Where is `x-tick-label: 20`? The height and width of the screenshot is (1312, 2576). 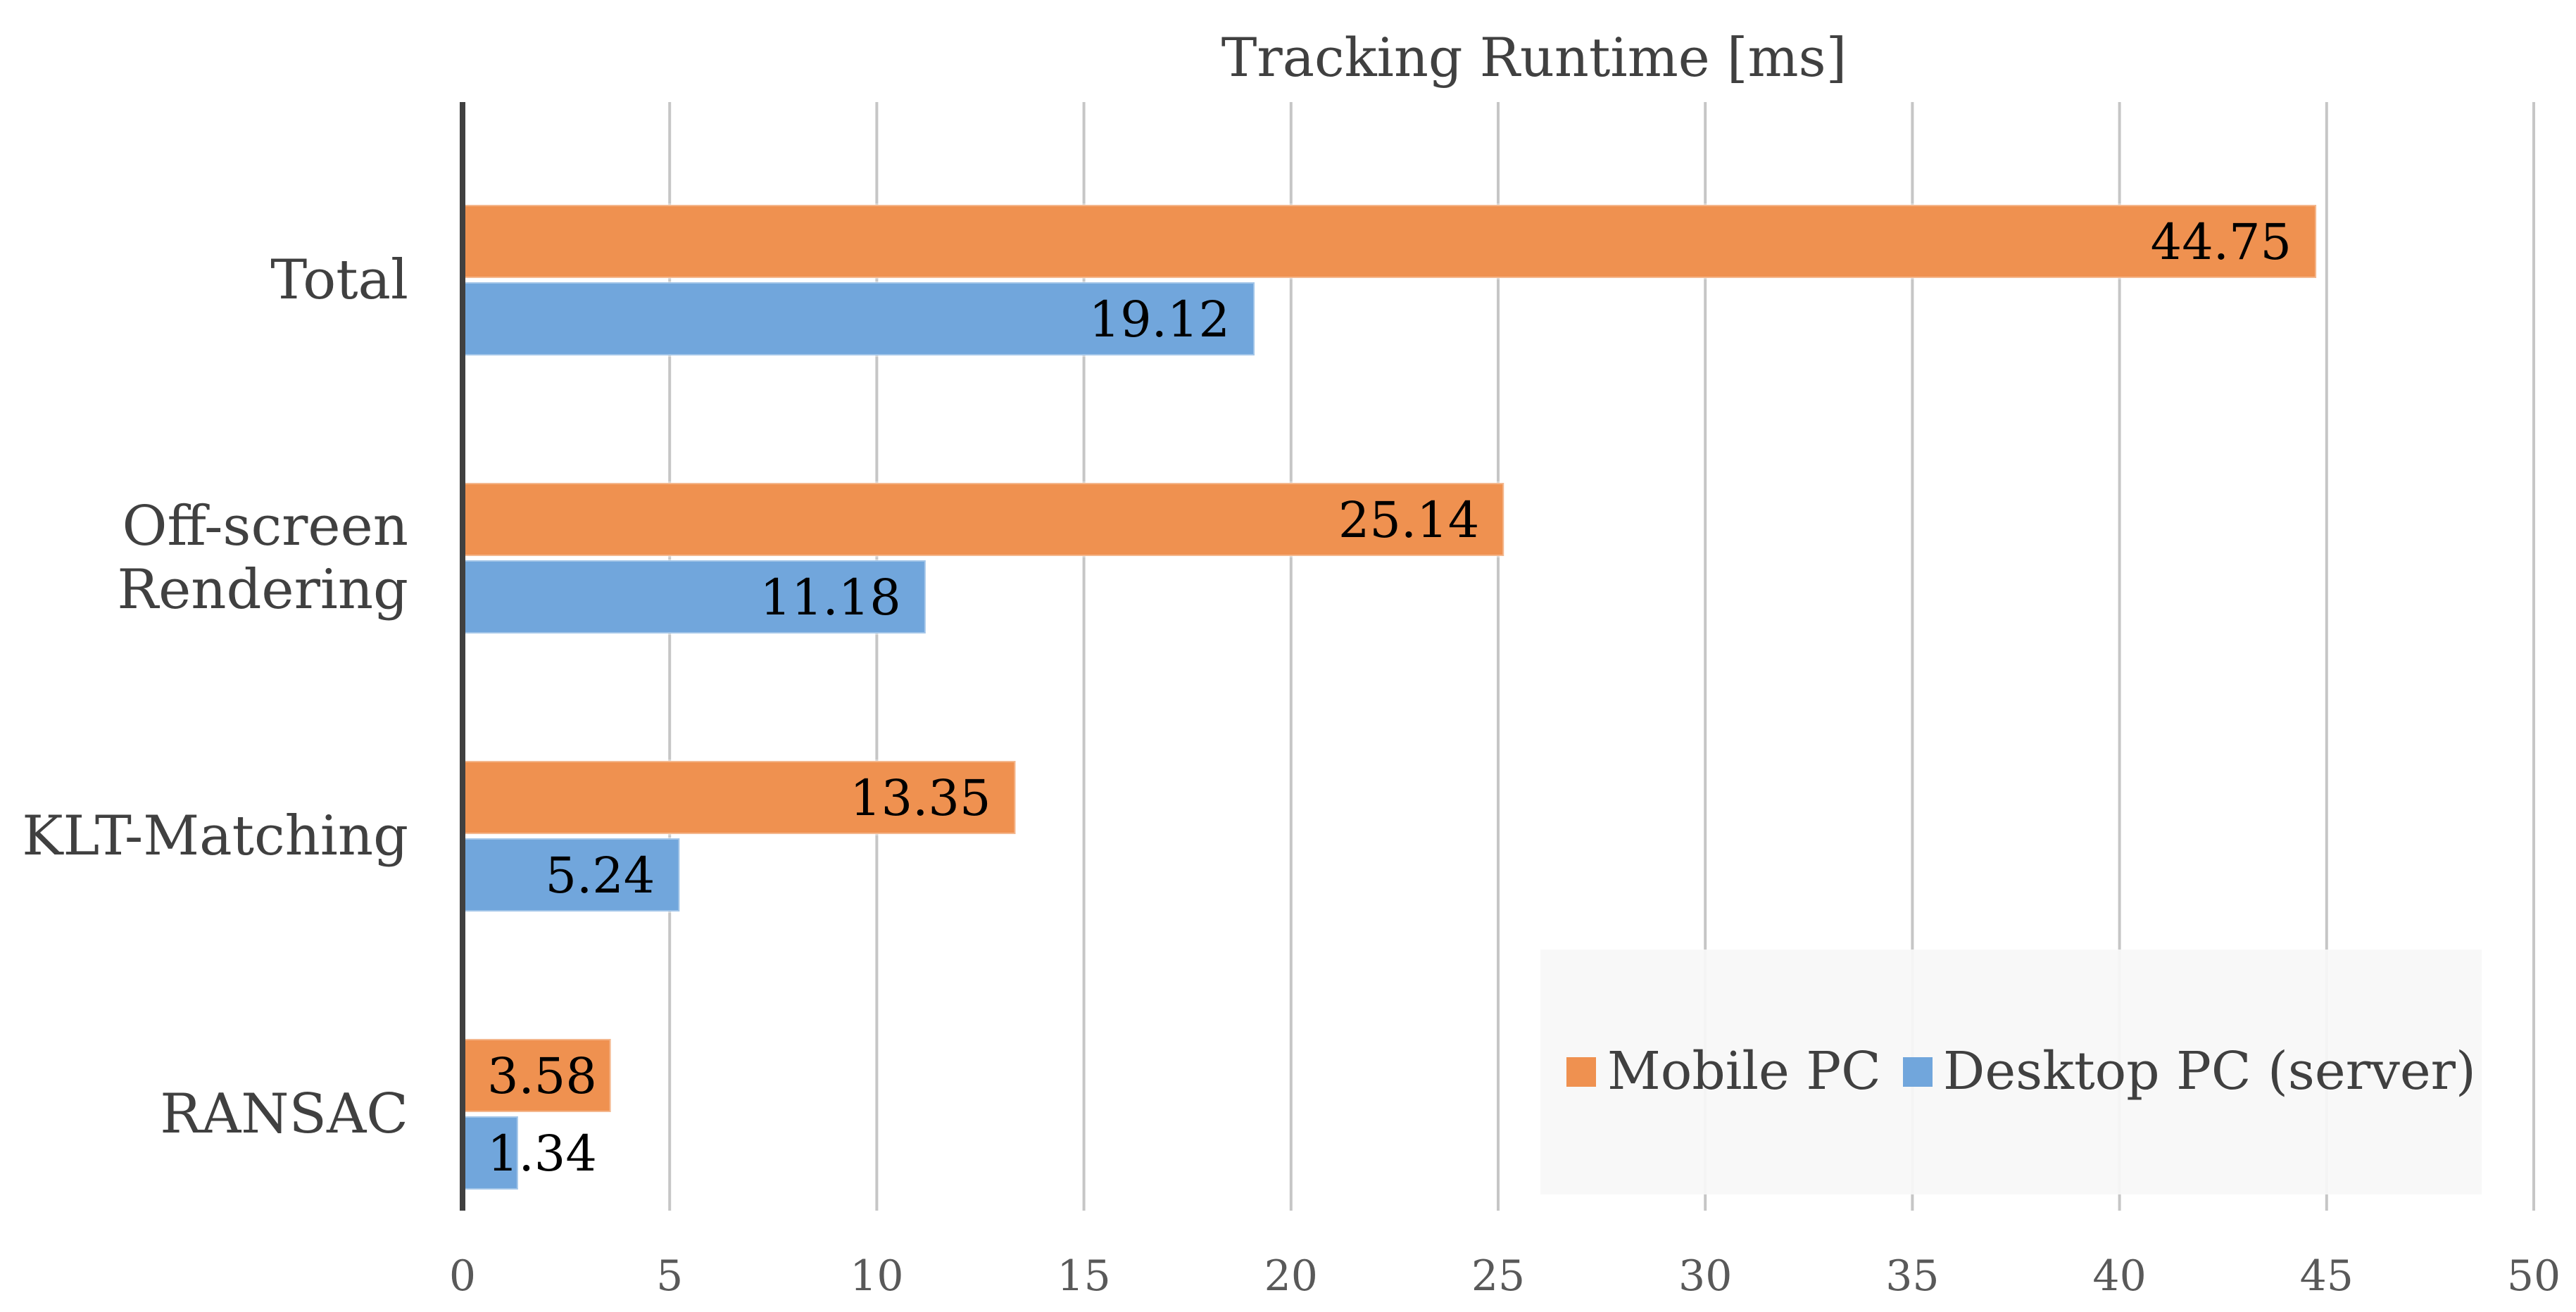
x-tick-label: 20 is located at coordinates (1291, 1276).